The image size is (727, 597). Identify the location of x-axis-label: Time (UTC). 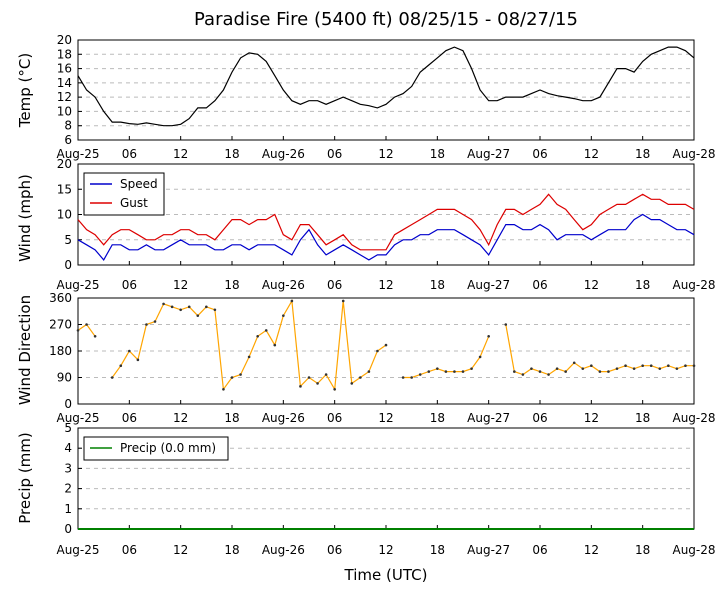
(386, 575).